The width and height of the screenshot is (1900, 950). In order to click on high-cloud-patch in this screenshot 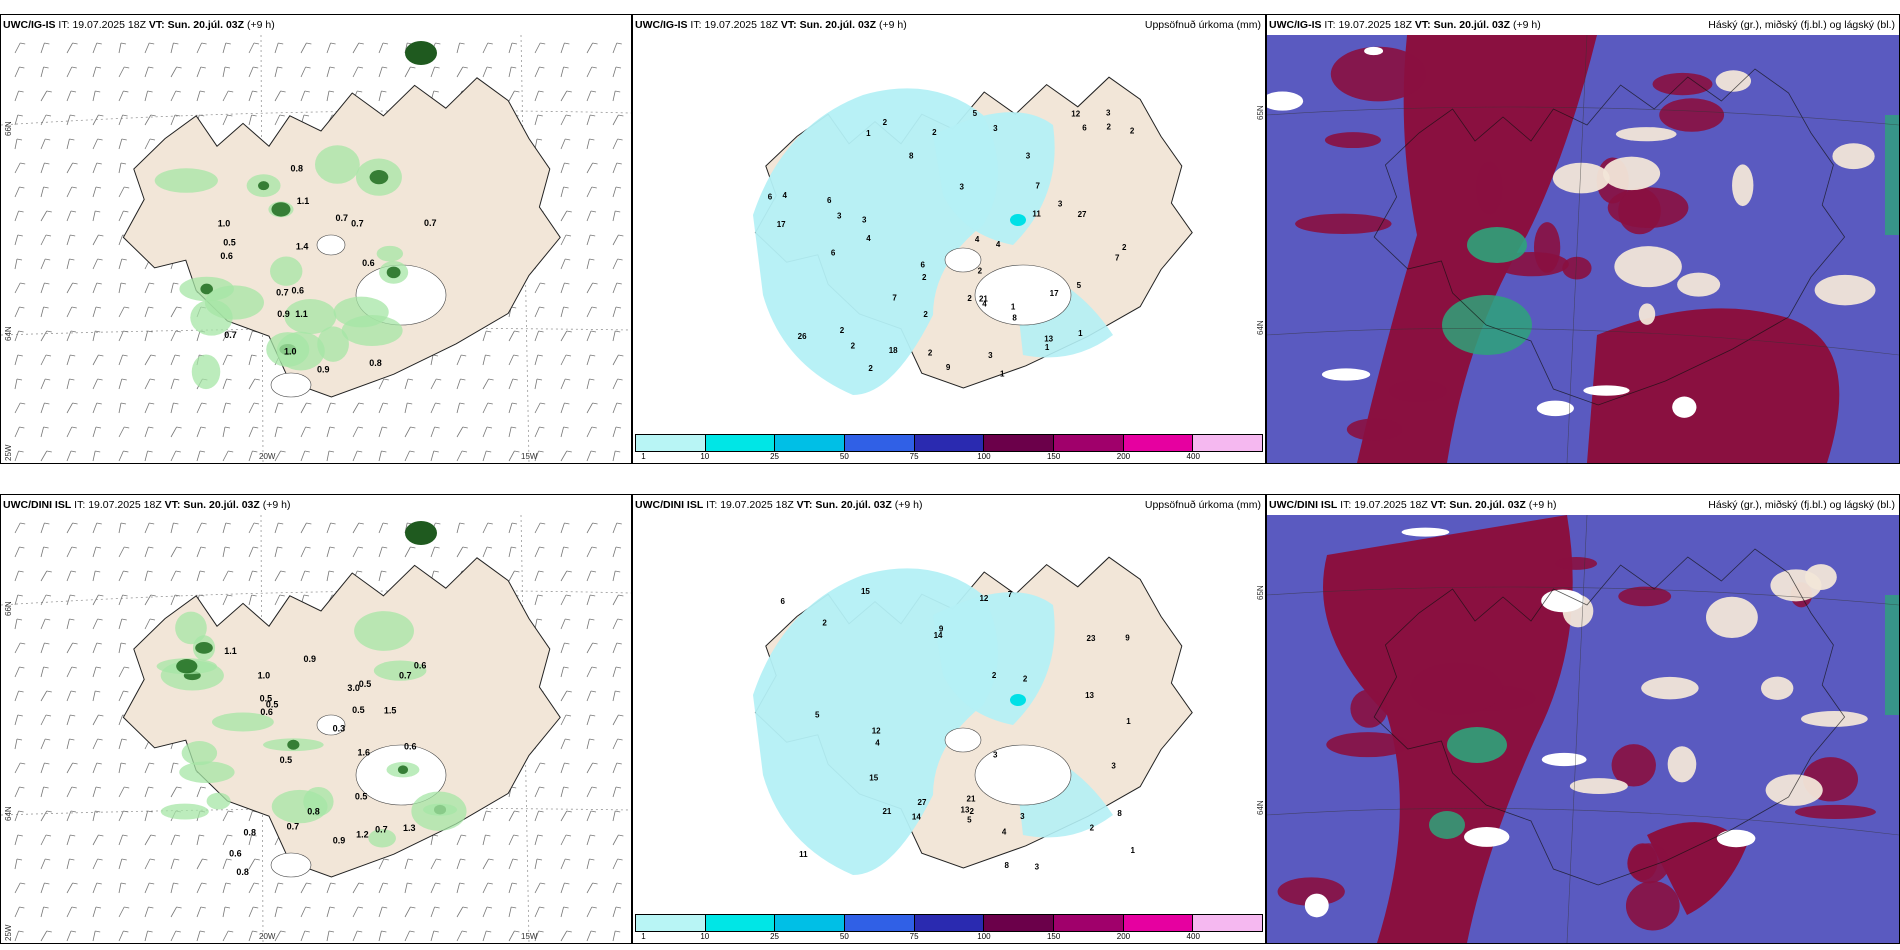, I will do `click(1311, 891)`.